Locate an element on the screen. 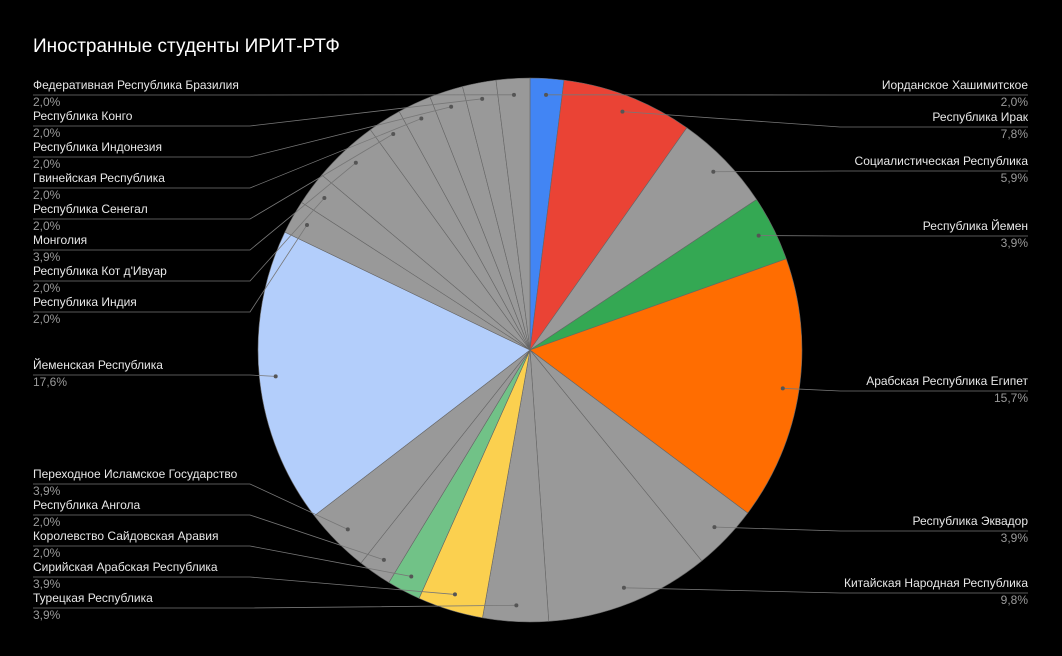 The image size is (1062, 656). slice-label: Китайская Народная Республика is located at coordinates (936, 583).